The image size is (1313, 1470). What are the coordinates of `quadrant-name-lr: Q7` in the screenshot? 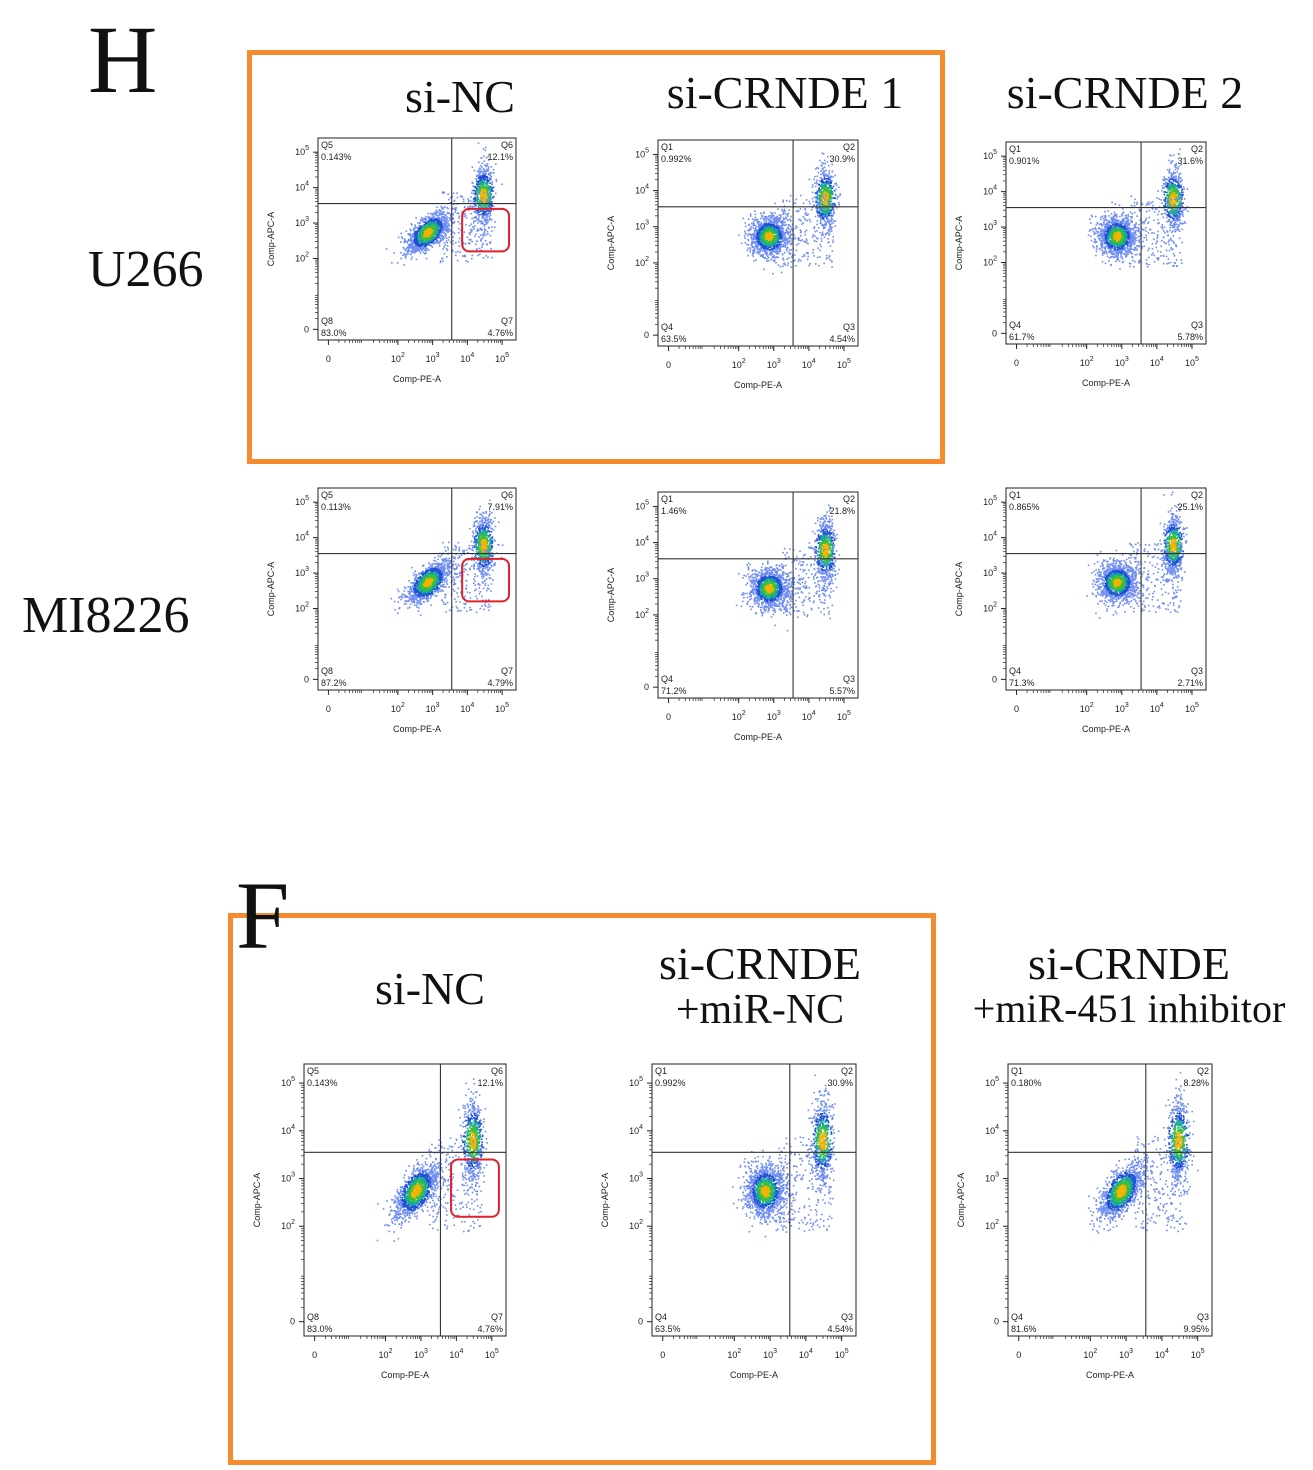 It's located at (507, 321).